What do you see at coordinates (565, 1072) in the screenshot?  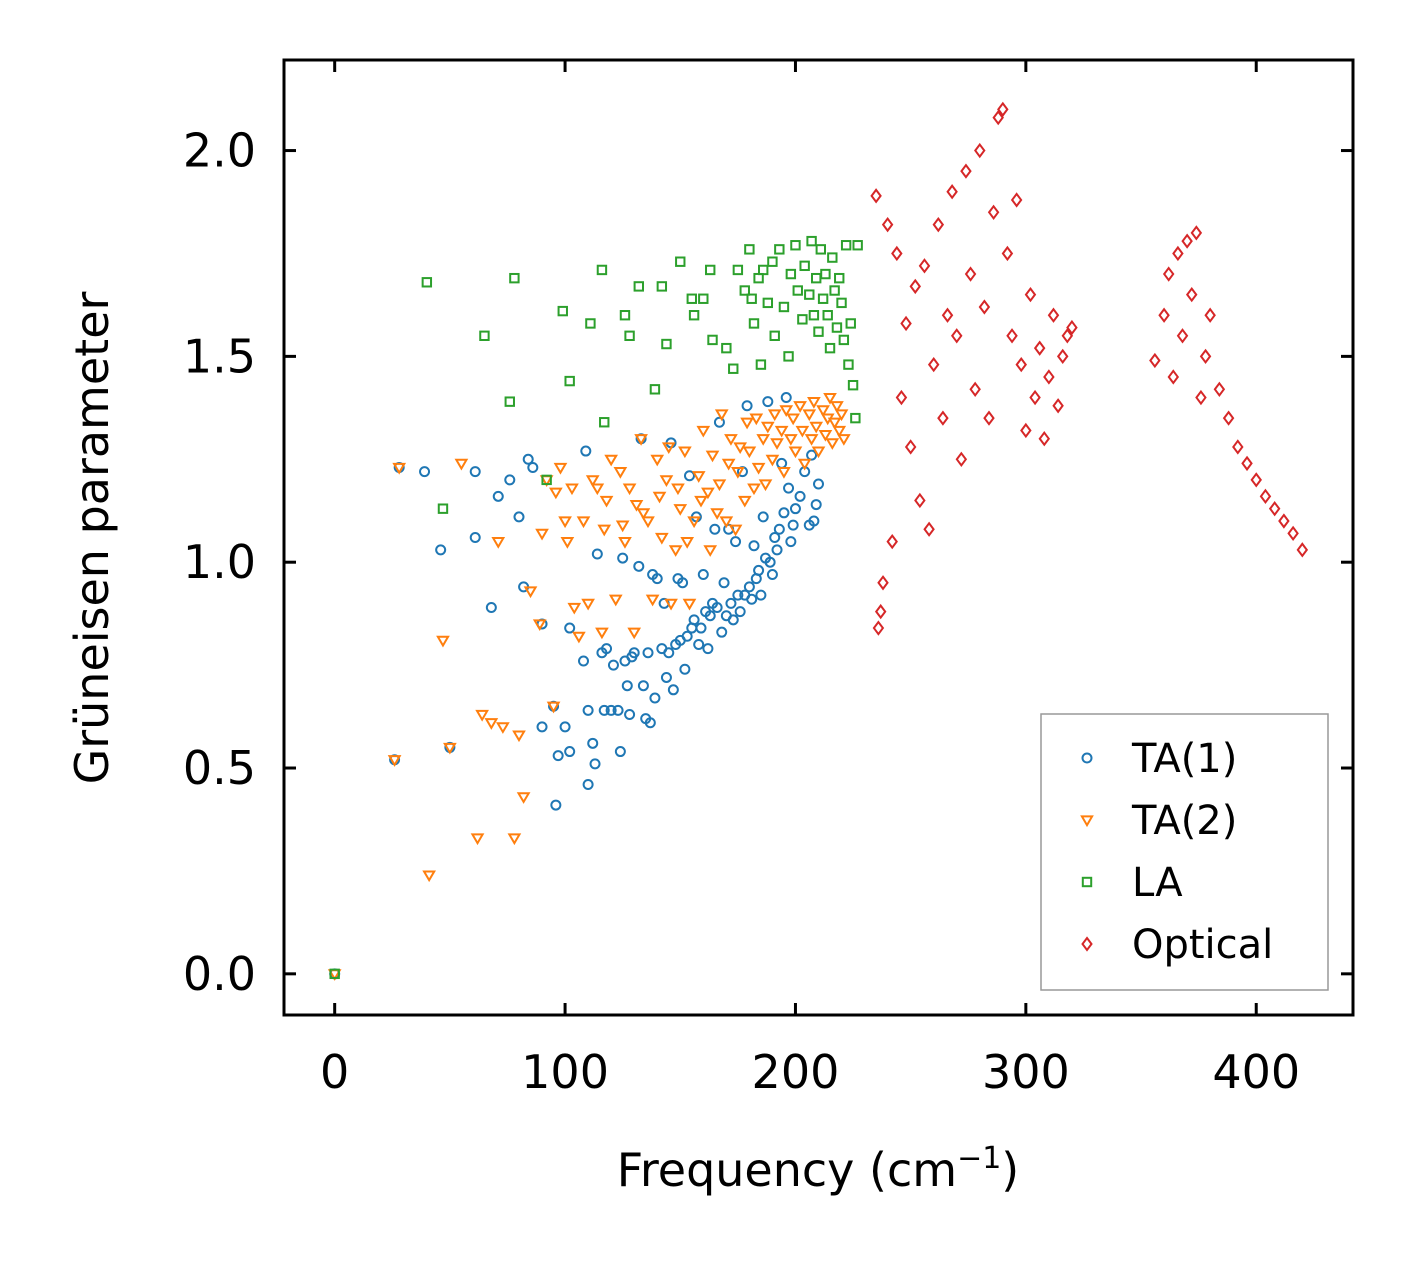 I see `x-tick-label: 100` at bounding box center [565, 1072].